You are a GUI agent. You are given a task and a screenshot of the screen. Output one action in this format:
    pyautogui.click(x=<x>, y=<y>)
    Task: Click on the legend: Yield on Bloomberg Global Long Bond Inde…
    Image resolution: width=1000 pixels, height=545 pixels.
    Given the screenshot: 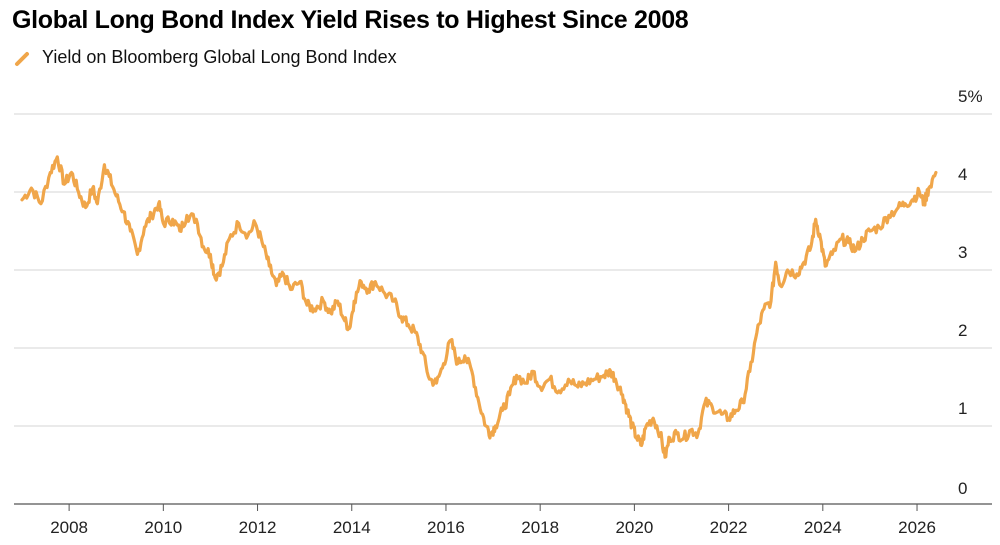 What is the action you would take?
    pyautogui.click(x=205, y=57)
    